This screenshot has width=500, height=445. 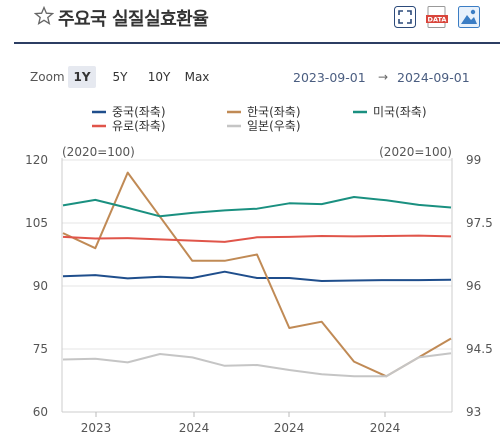 What do you see at coordinates (415, 152) in the screenshot?
I see `right-axis-unit: (2020=100)` at bounding box center [415, 152].